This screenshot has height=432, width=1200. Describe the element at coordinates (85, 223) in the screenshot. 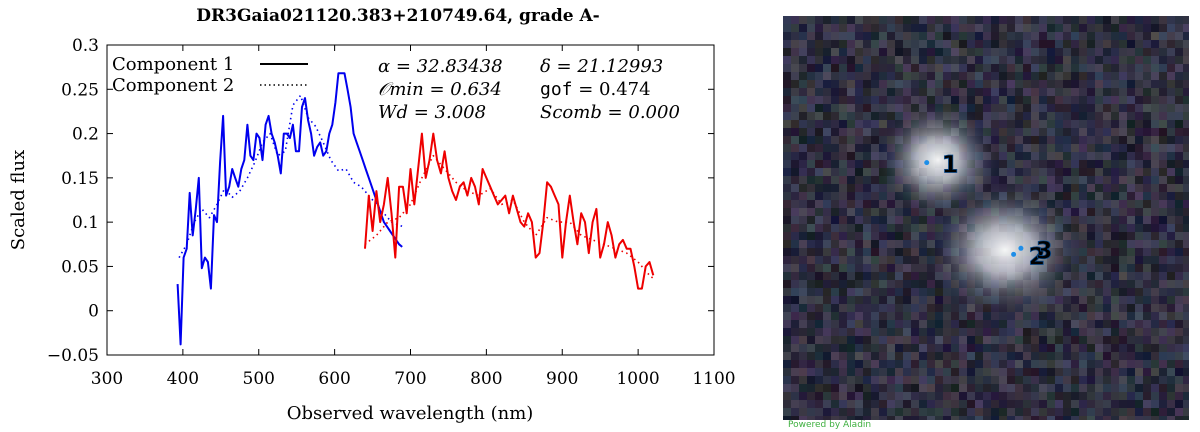

I see `y-tick-label: 0.1` at that location.